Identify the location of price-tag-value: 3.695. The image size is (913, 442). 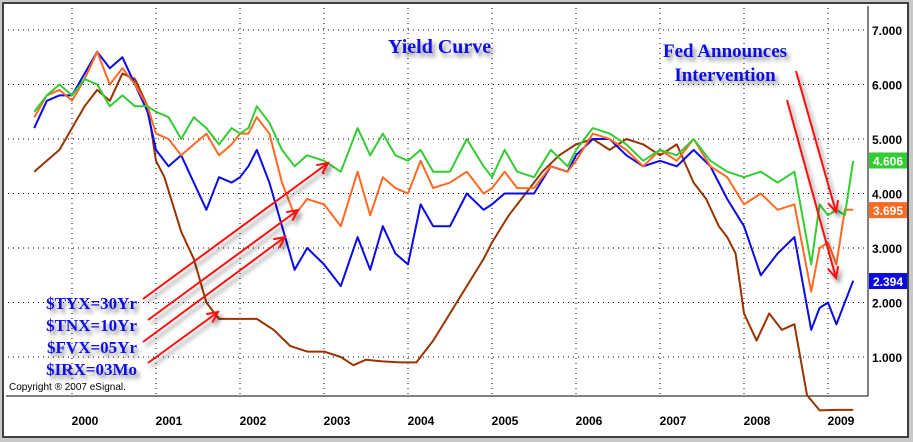
(888, 211).